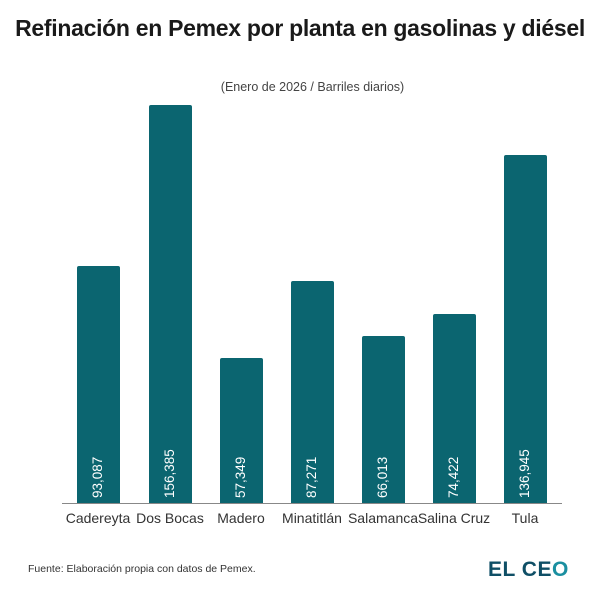 The width and height of the screenshot is (600, 600). Describe the element at coordinates (453, 477) in the screenshot. I see `bar-value-label: 74,422` at that location.